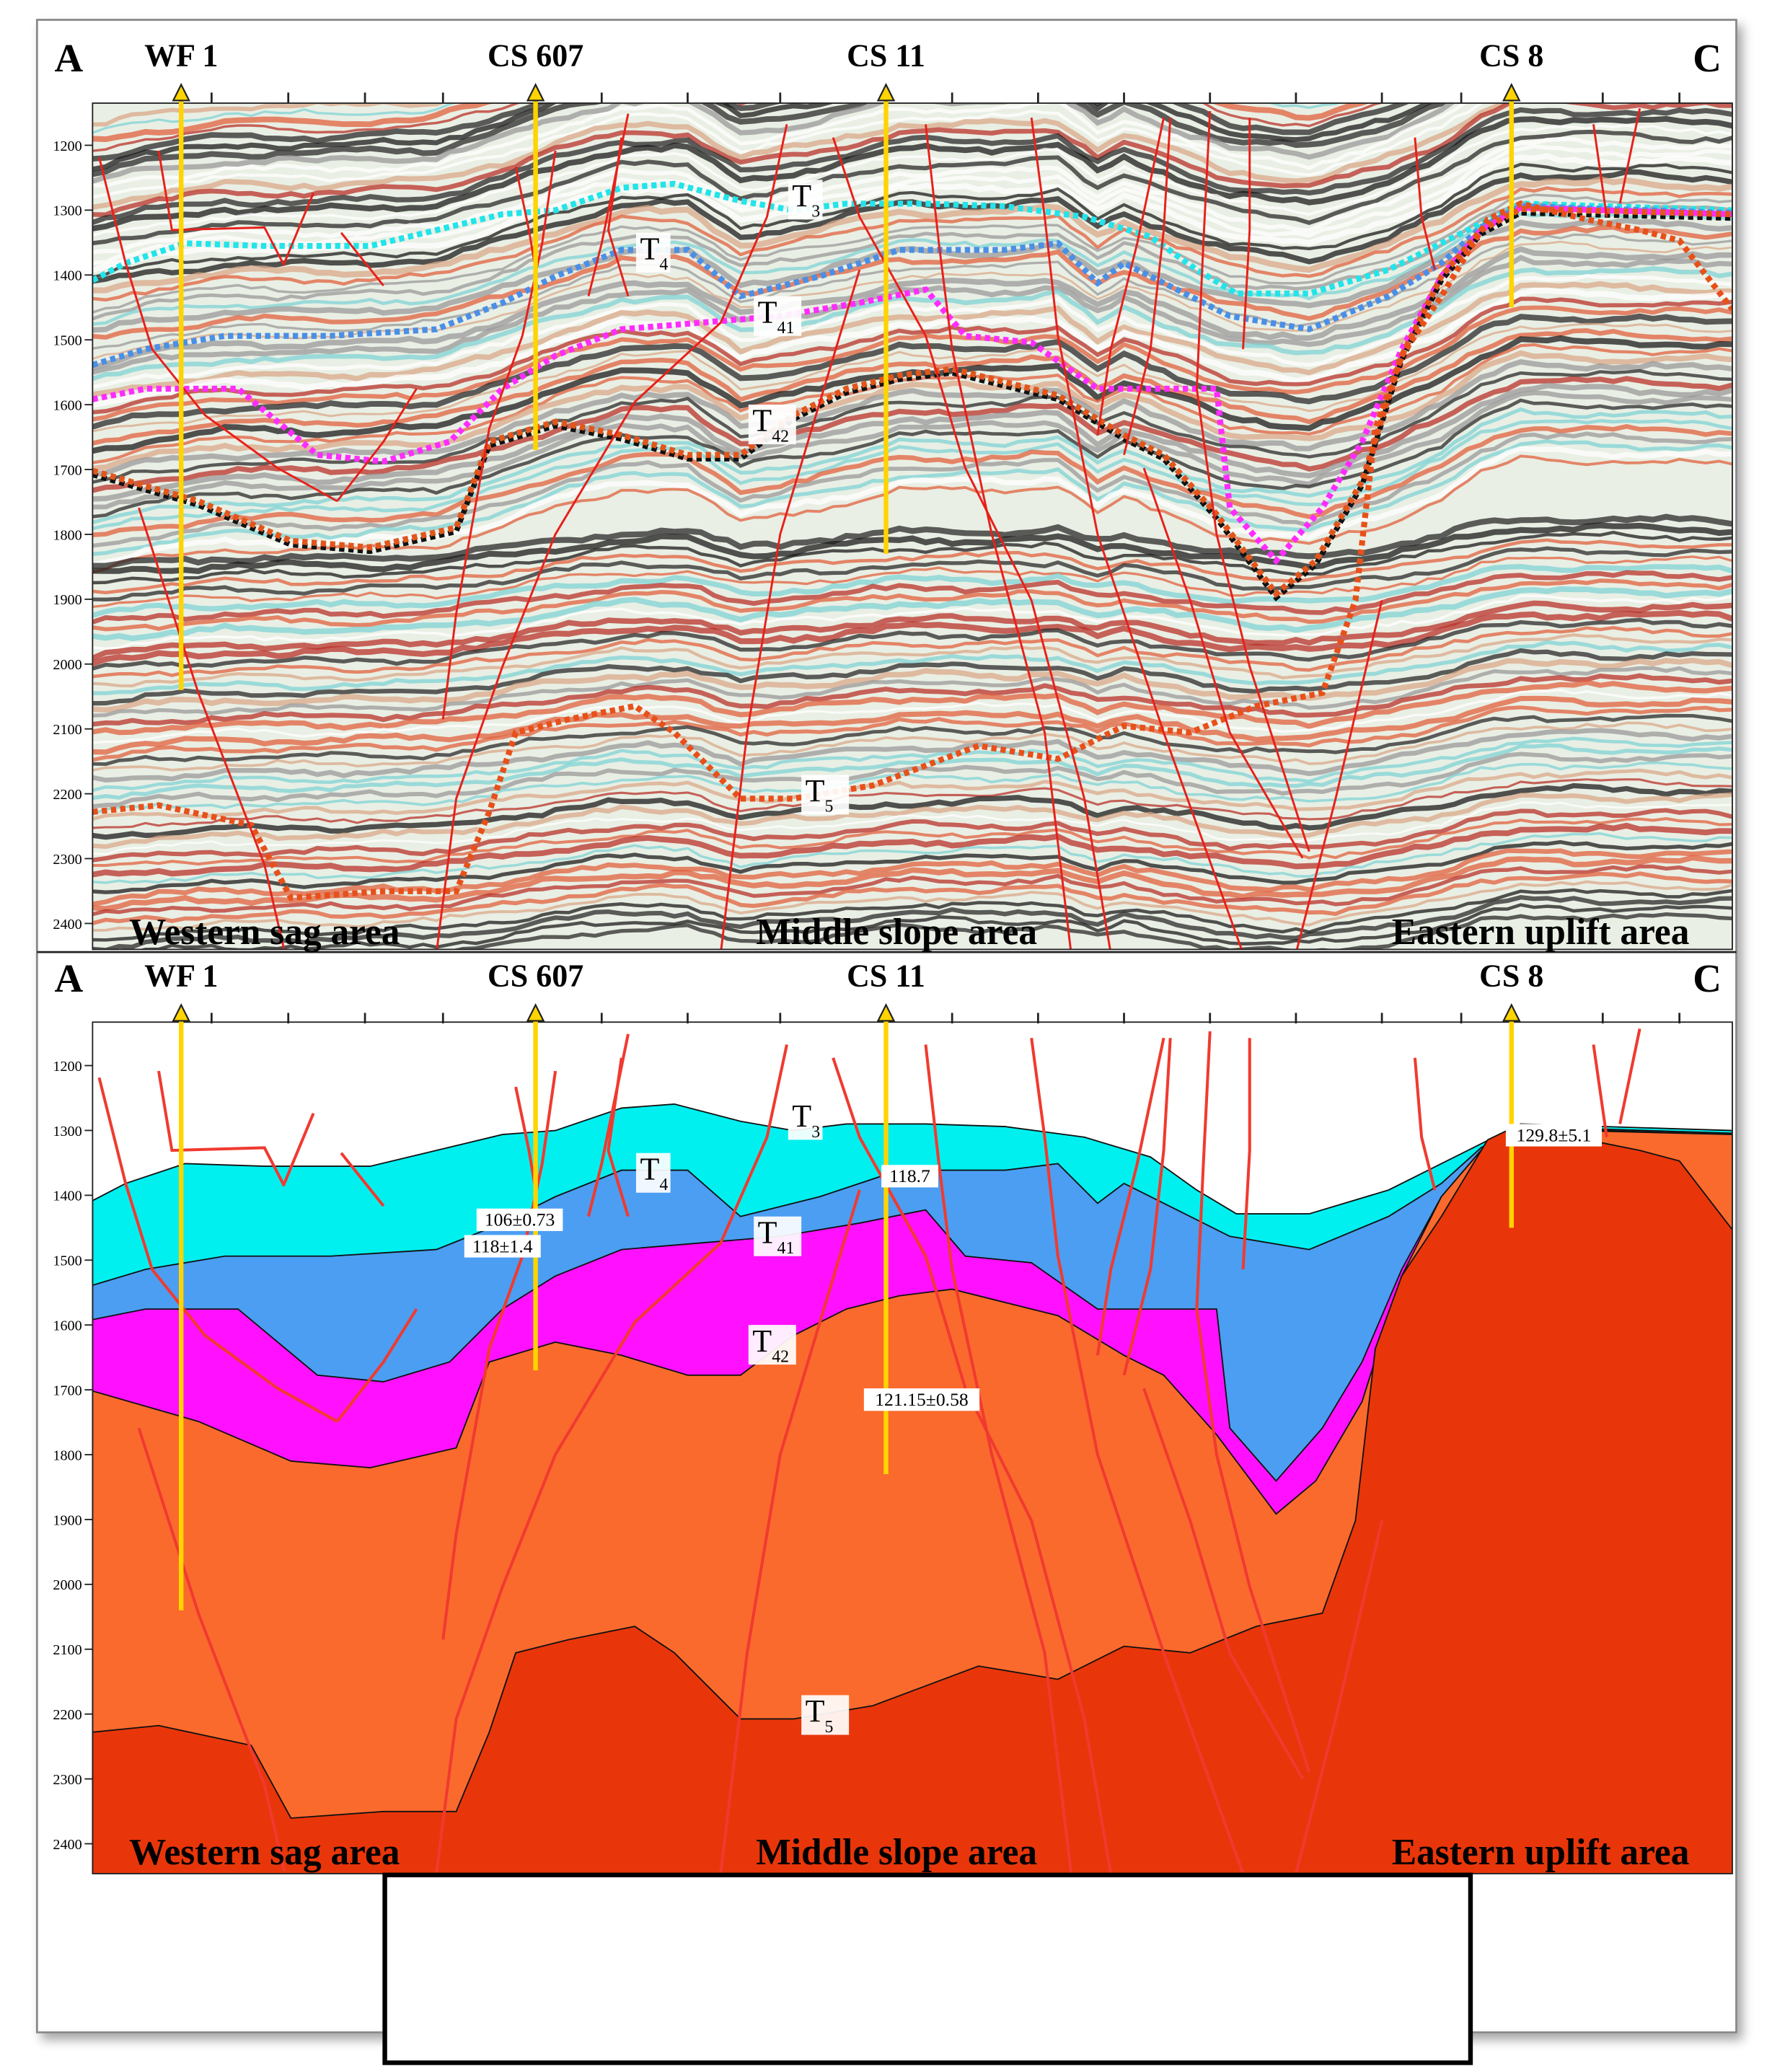 The image size is (1772, 2072). Describe the element at coordinates (67, 1131) in the screenshot. I see `depth-tick-label: 1300` at that location.